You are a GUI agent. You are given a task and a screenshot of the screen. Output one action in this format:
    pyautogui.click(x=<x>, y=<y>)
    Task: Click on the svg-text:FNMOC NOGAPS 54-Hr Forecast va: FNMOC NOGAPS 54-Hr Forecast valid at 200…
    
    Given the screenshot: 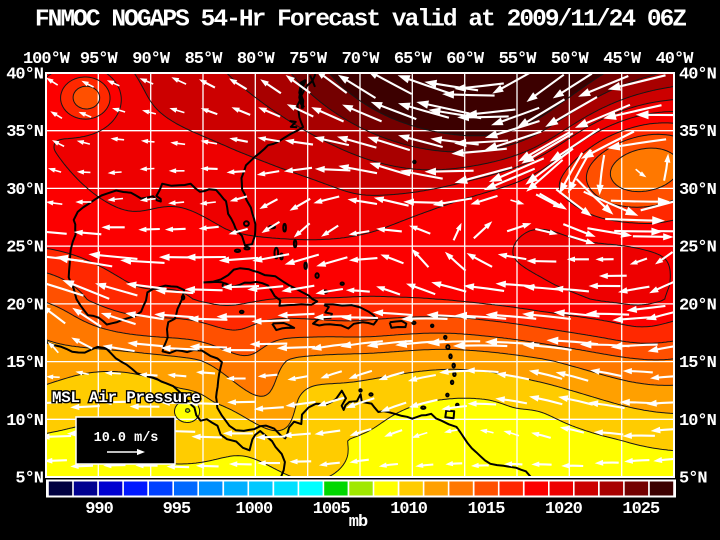 What is the action you would take?
    pyautogui.click(x=361, y=20)
    